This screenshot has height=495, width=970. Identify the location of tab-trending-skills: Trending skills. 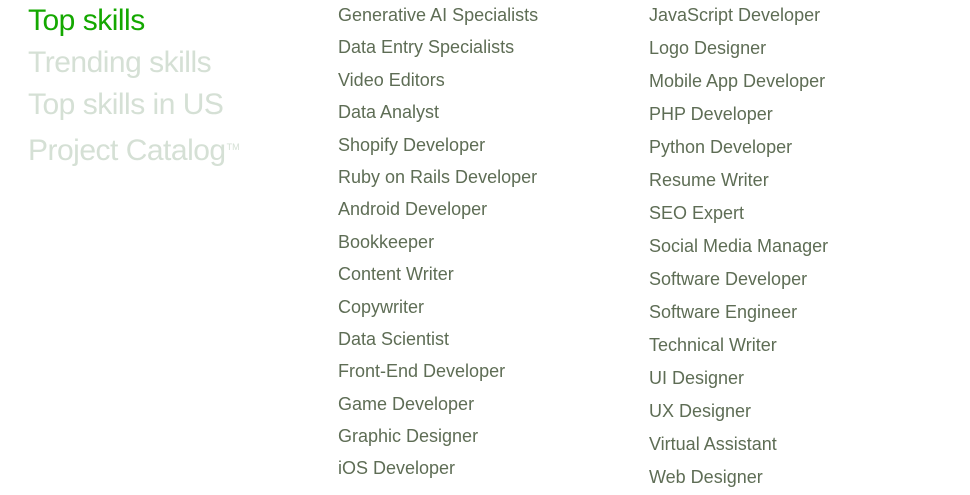
(168, 63).